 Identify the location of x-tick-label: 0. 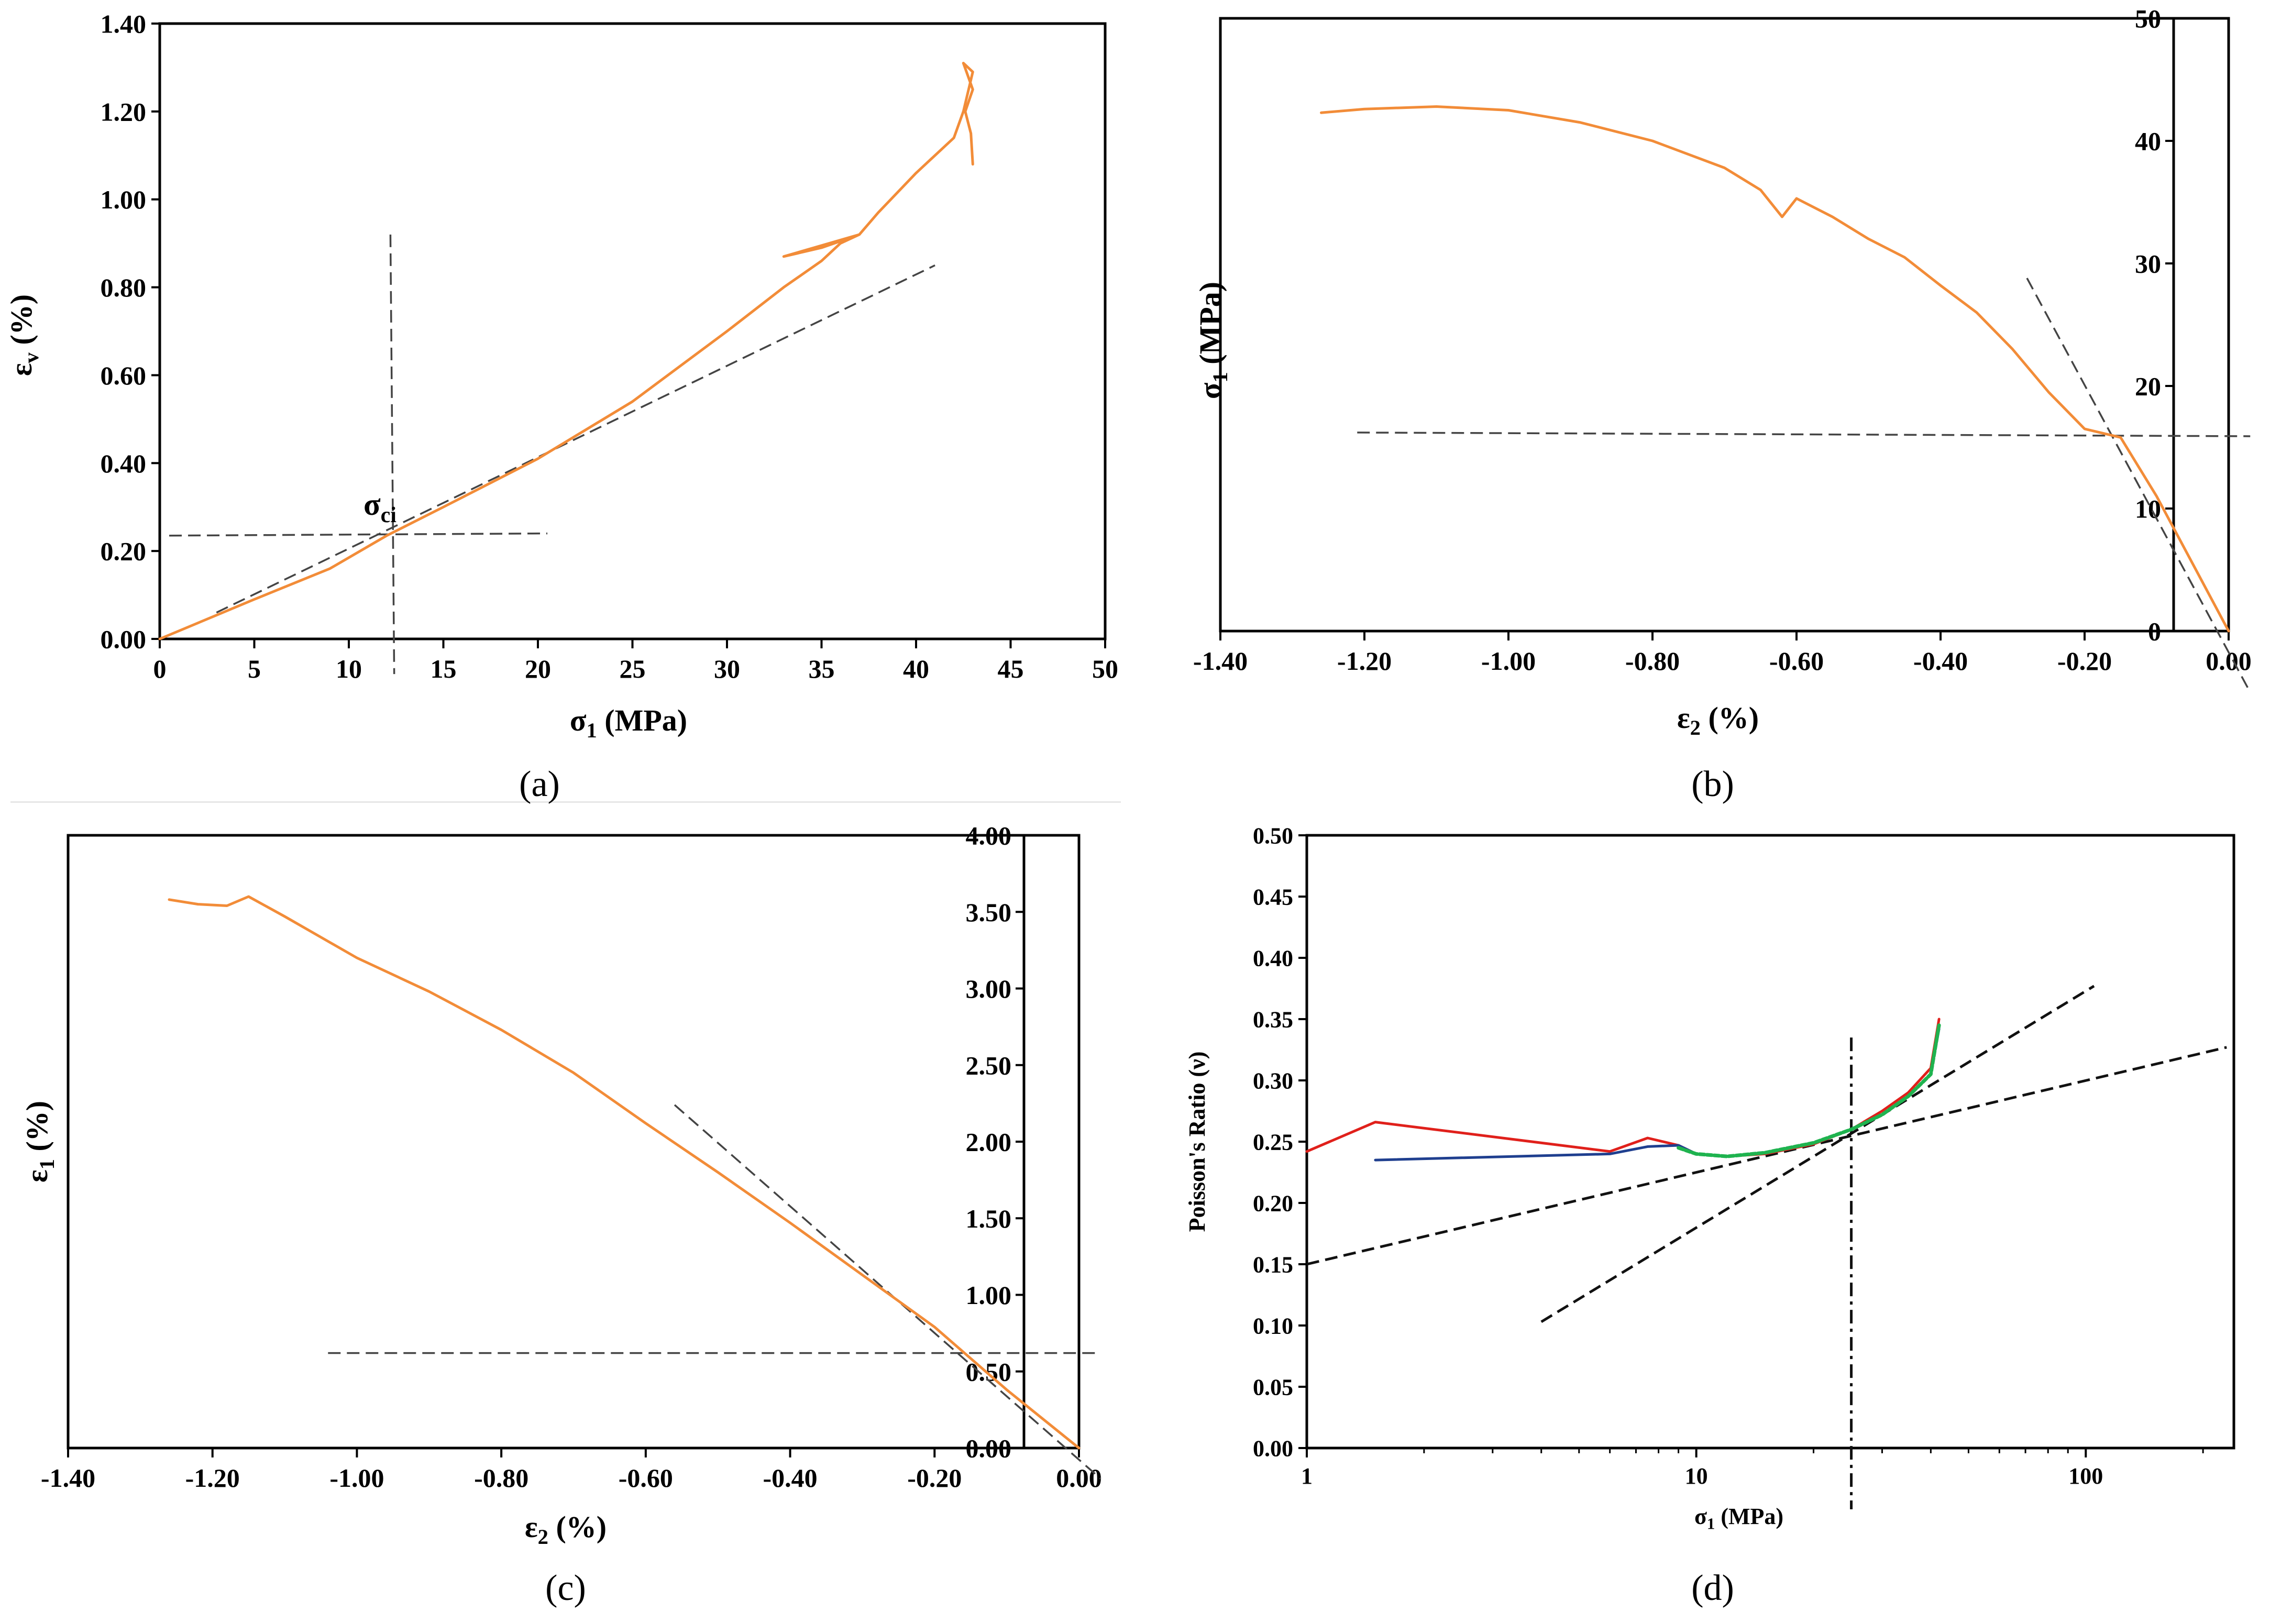
(160, 668).